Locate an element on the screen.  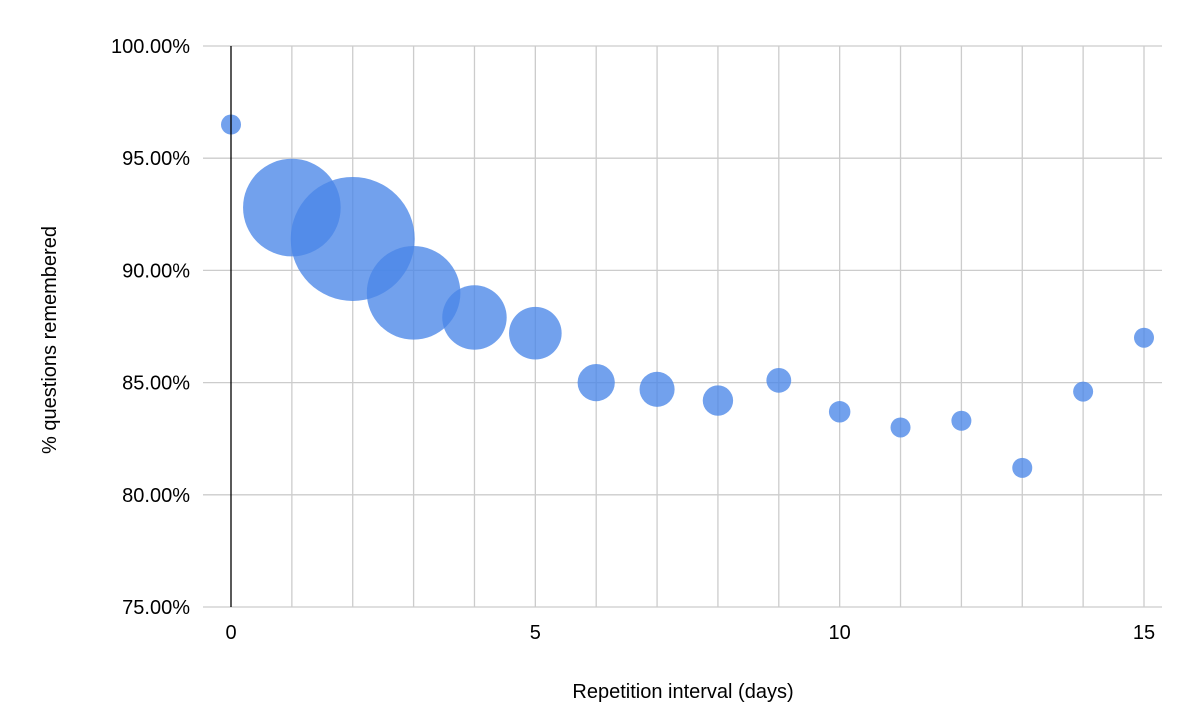
x-tick-label: 0 is located at coordinates (230, 633).